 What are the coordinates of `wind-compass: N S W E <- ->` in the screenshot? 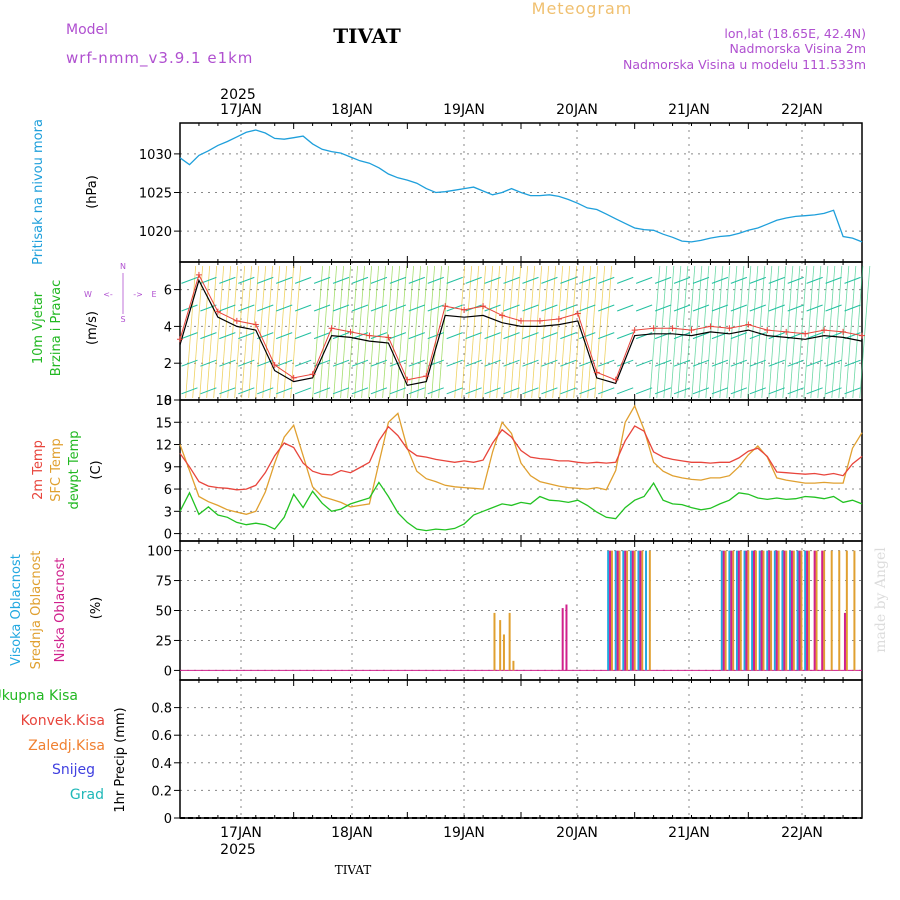 It's located at (120, 293).